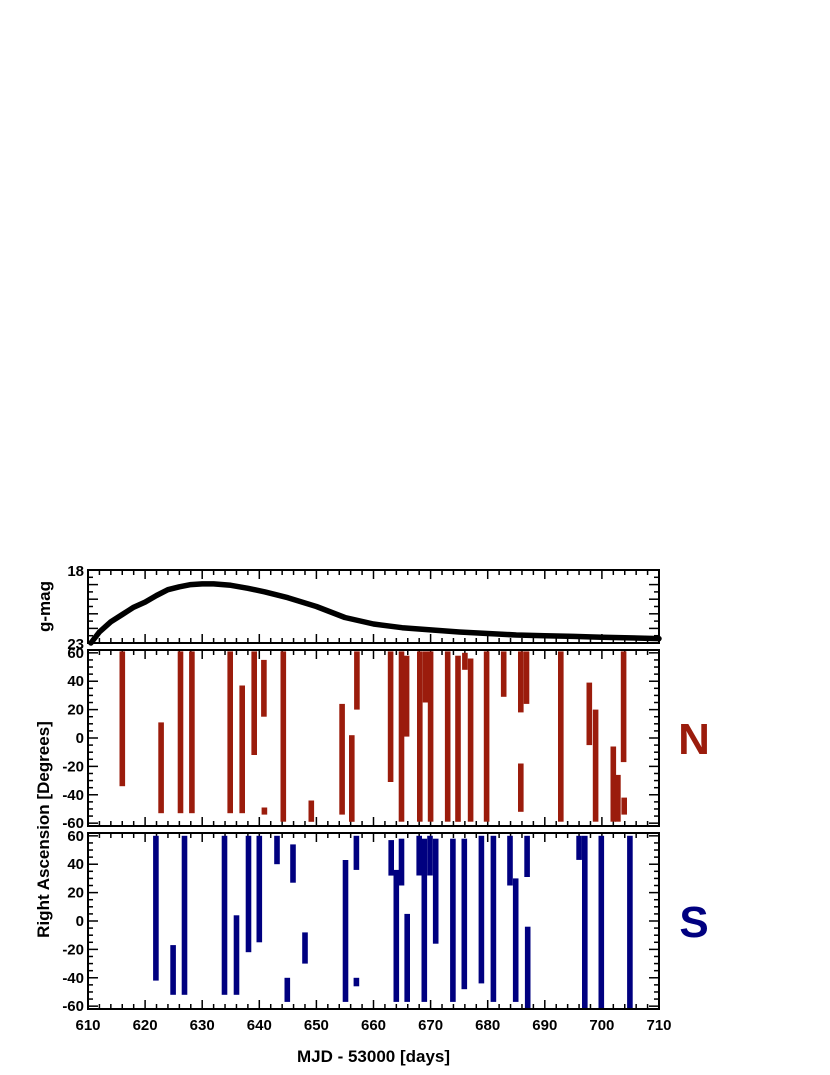 The image size is (830, 1075). I want to click on north-ticks, so click(373, 738).